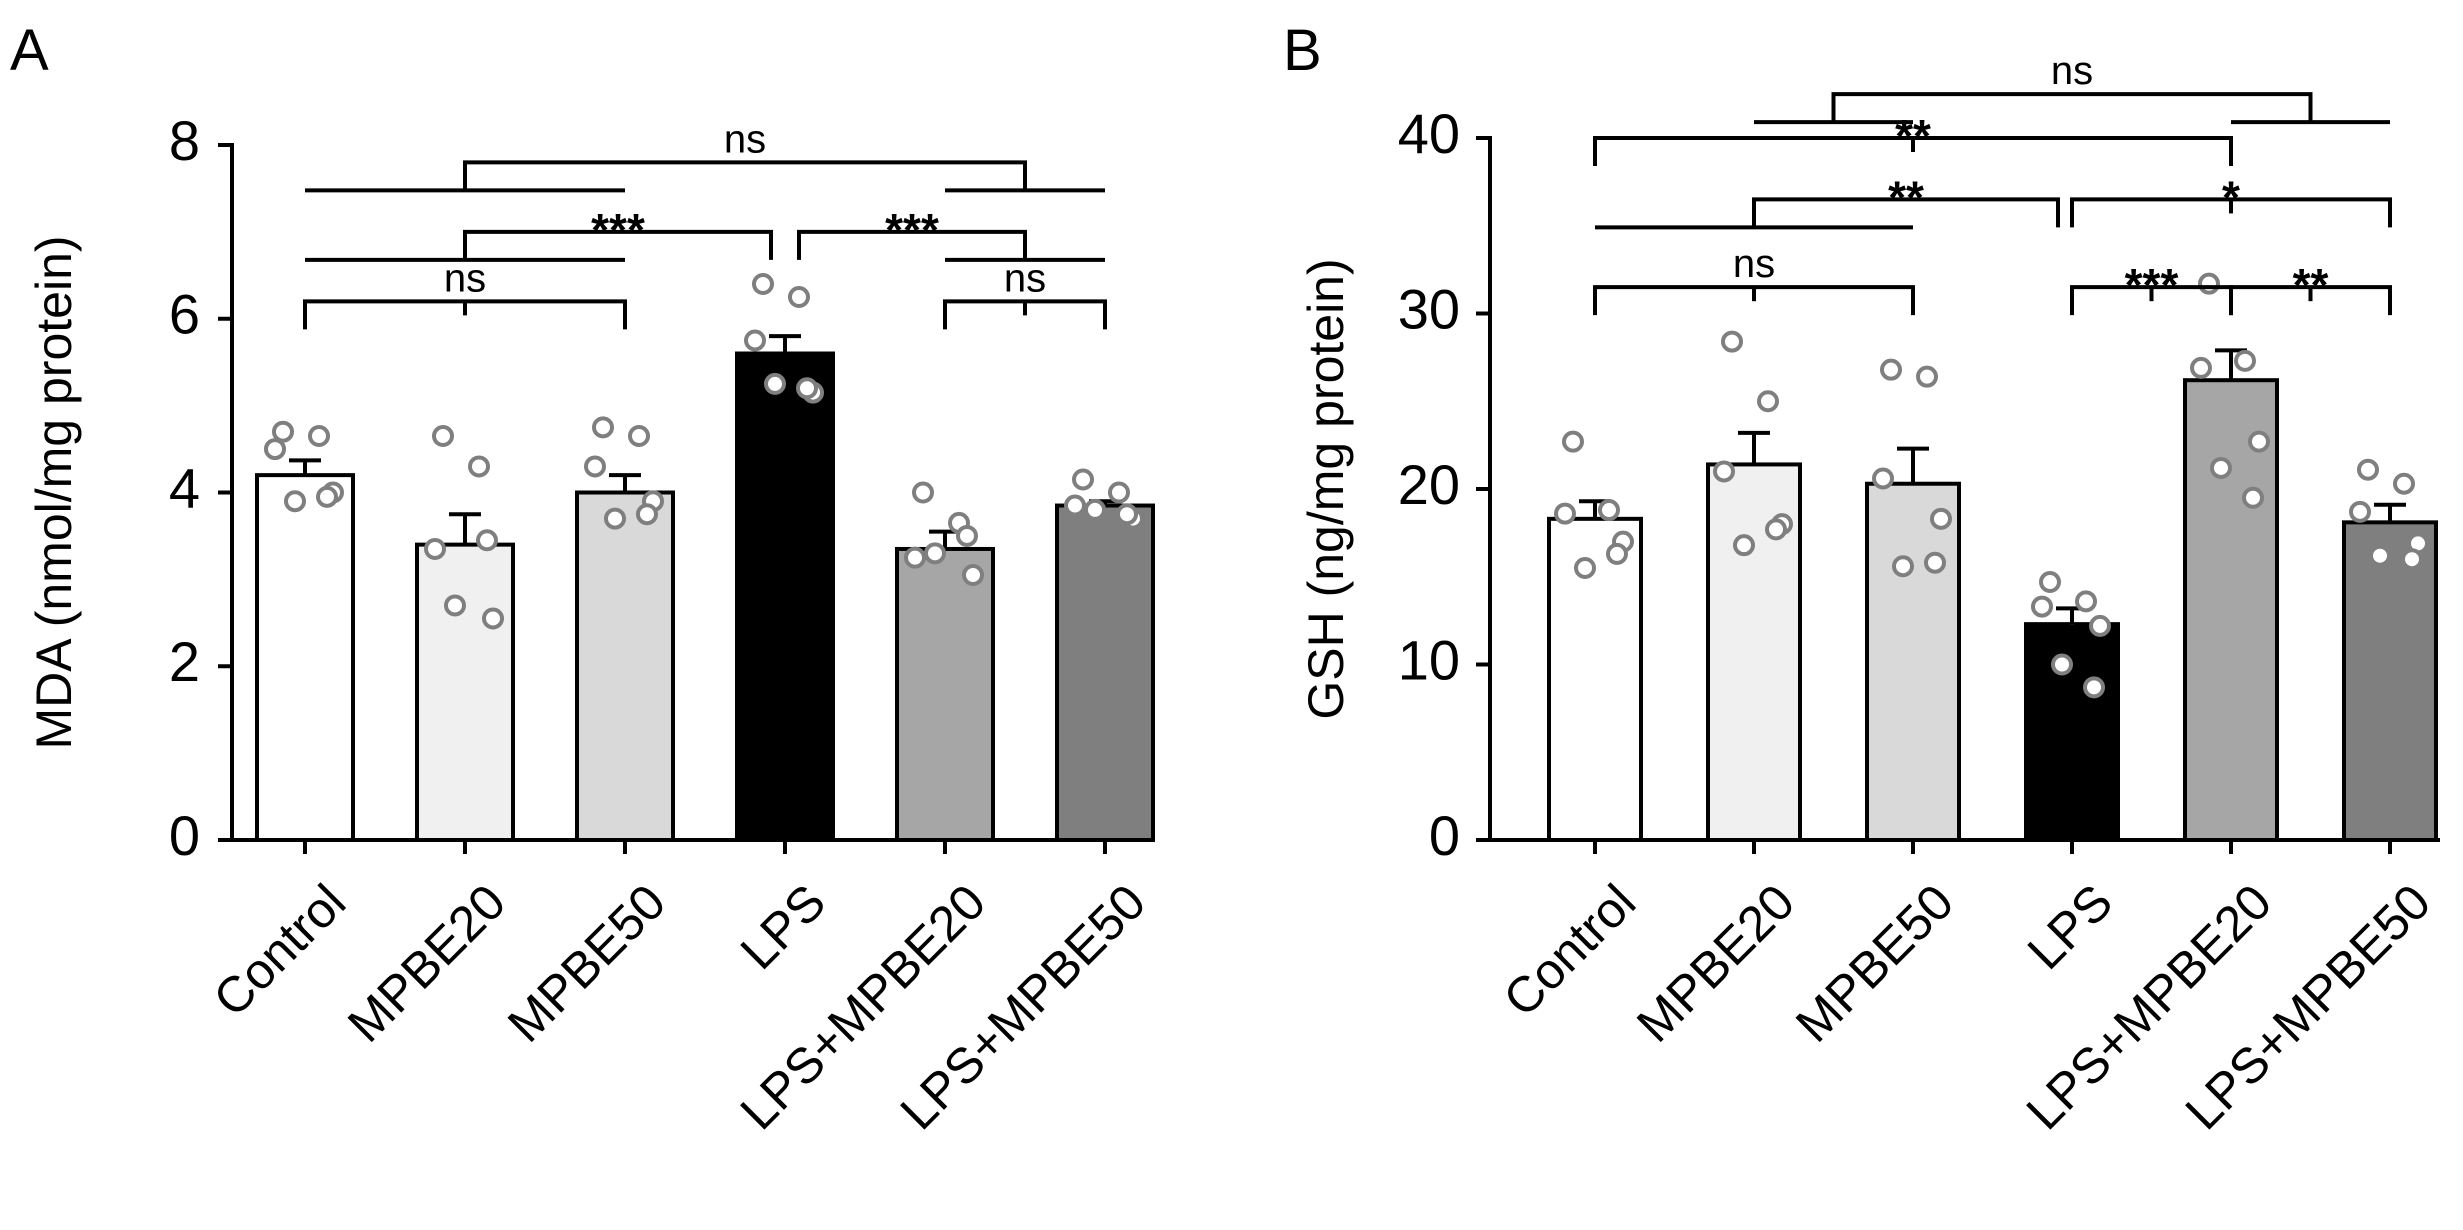 This screenshot has height=1230, width=2463. What do you see at coordinates (586, 963) in the screenshot?
I see `category-label: MPBE50` at bounding box center [586, 963].